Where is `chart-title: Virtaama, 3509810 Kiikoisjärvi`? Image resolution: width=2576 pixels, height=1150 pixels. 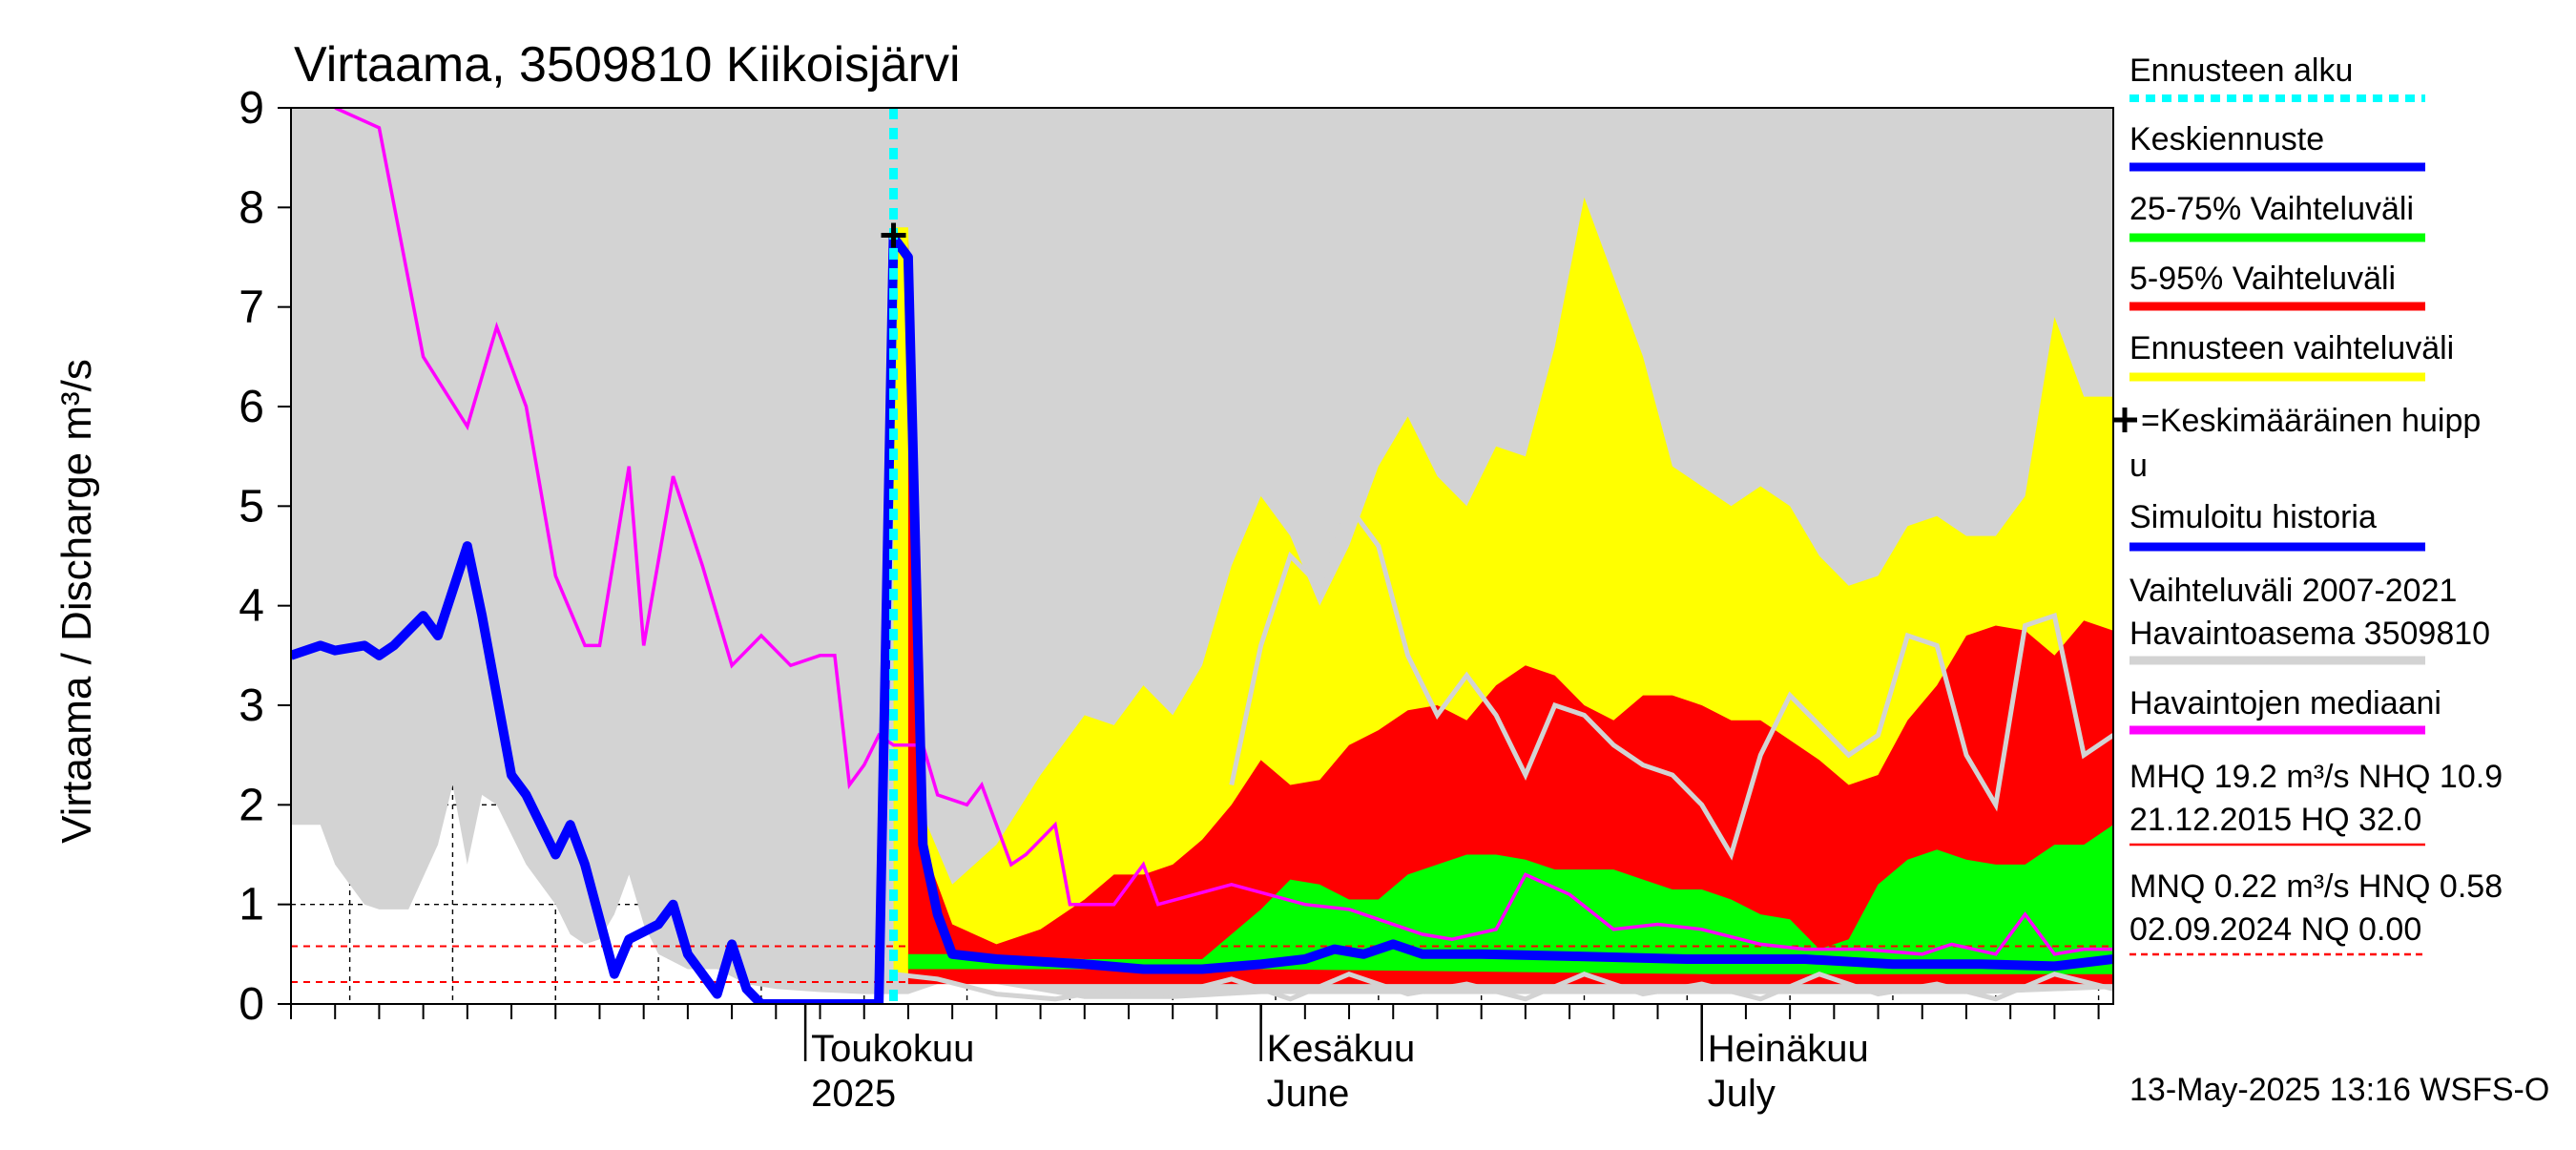 chart-title: Virtaama, 3509810 Kiikoisjärvi is located at coordinates (627, 65).